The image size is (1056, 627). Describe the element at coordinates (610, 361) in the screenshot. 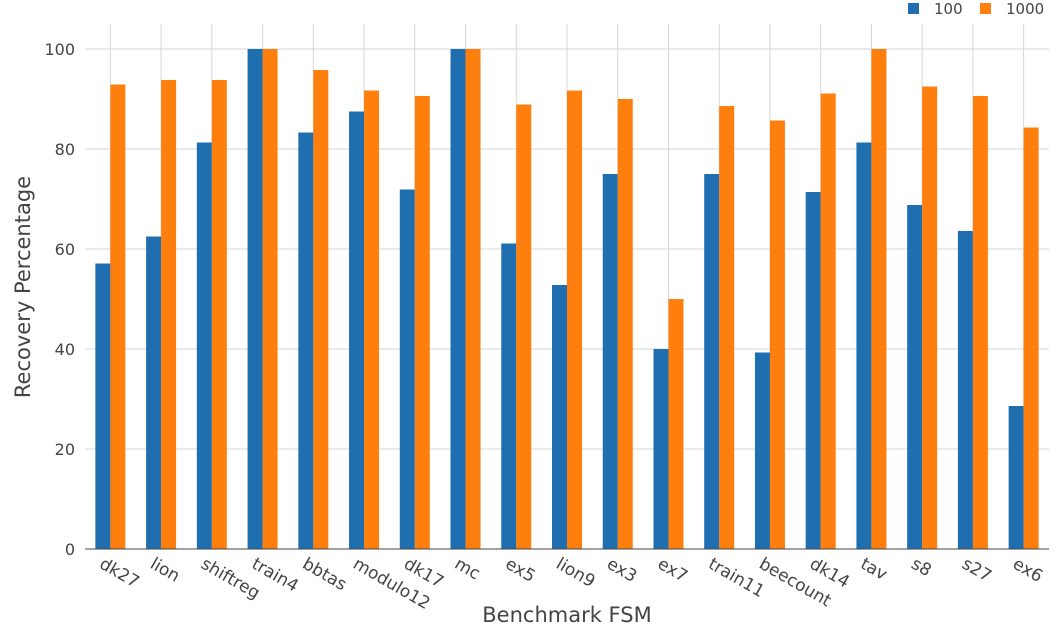

I see `bar-series-100-ex3` at that location.